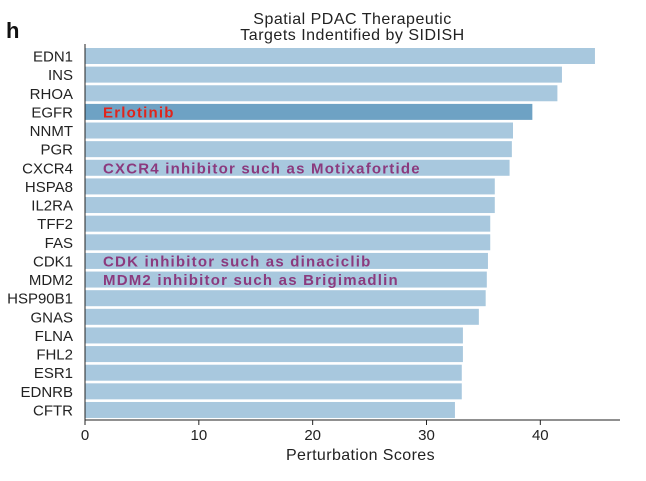 Image resolution: width=646 pixels, height=481 pixels. I want to click on x-tick-label-0: 0, so click(85, 435).